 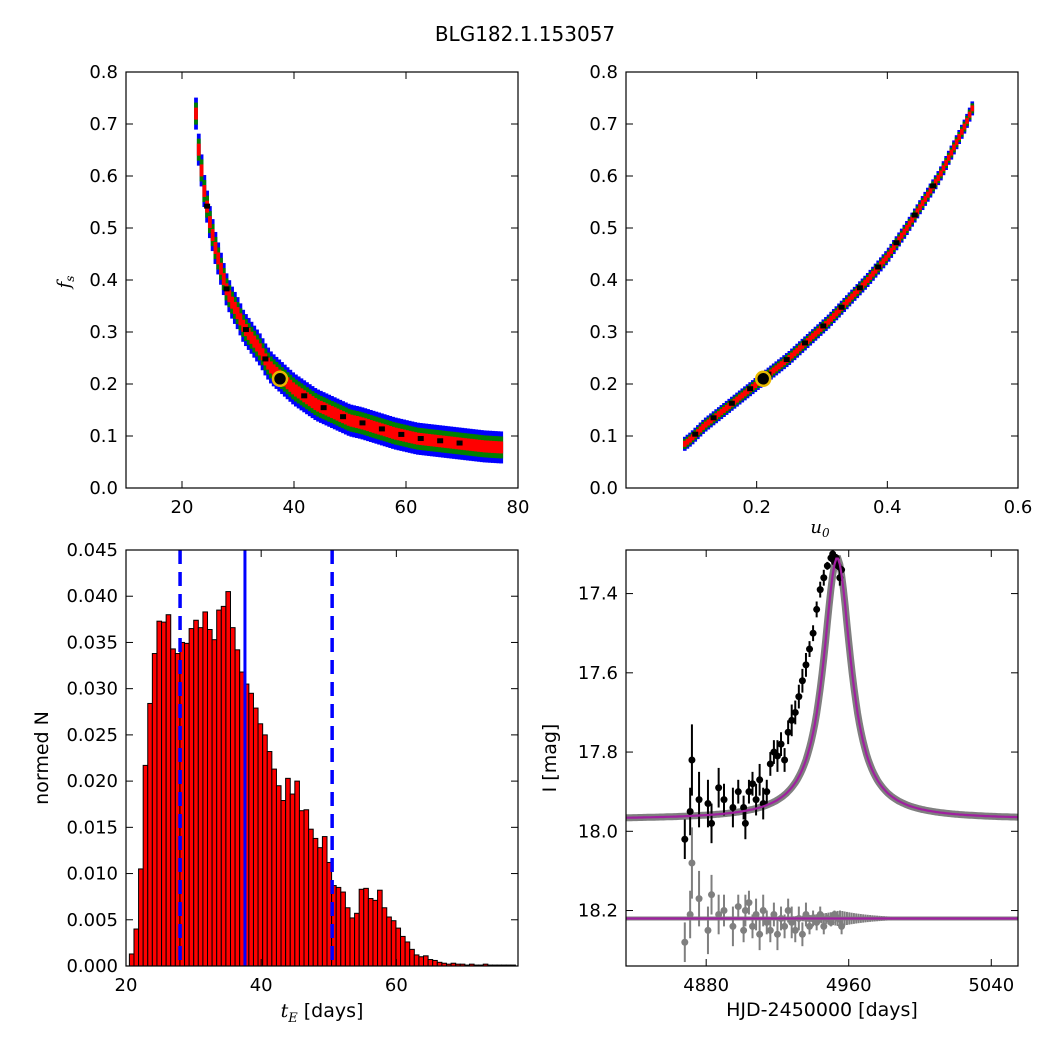 What do you see at coordinates (322, 1013) in the screenshot?
I see `x-axis-label: tE [days]` at bounding box center [322, 1013].